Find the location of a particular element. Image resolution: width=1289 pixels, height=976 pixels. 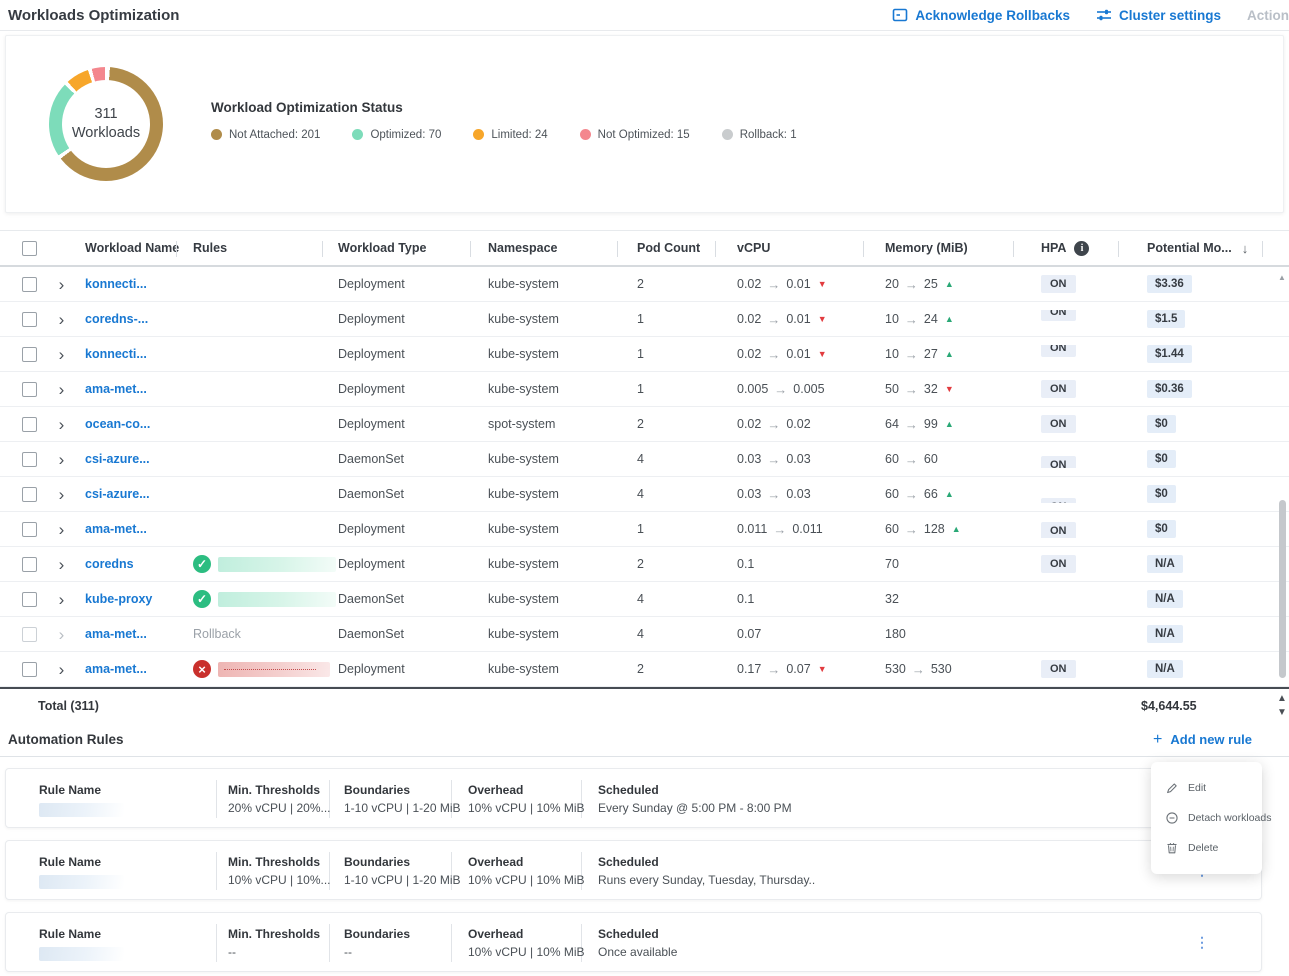

trend-down-icon: ▼ is located at coordinates (822, 319).